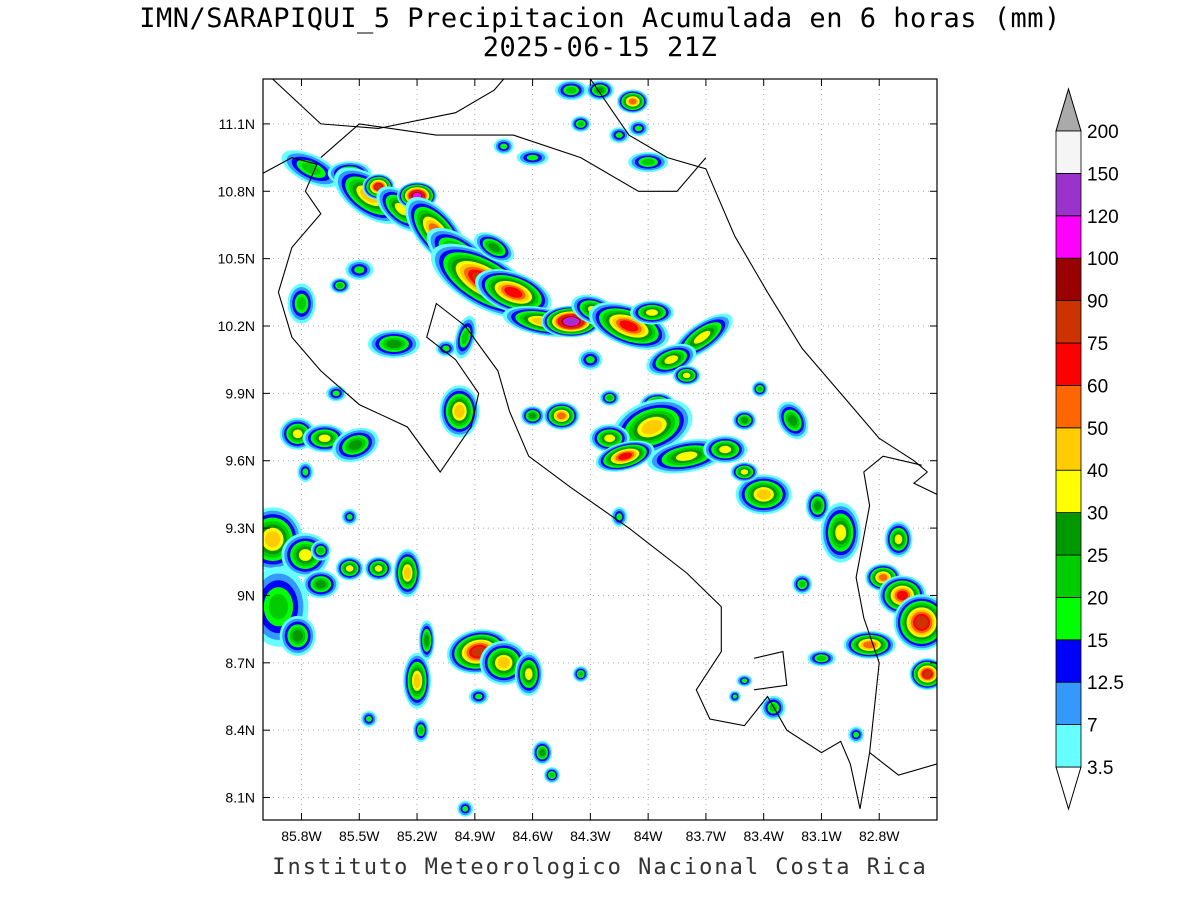 The height and width of the screenshot is (900, 1200). I want to click on colorbar-level-label: 7, so click(1092, 726).